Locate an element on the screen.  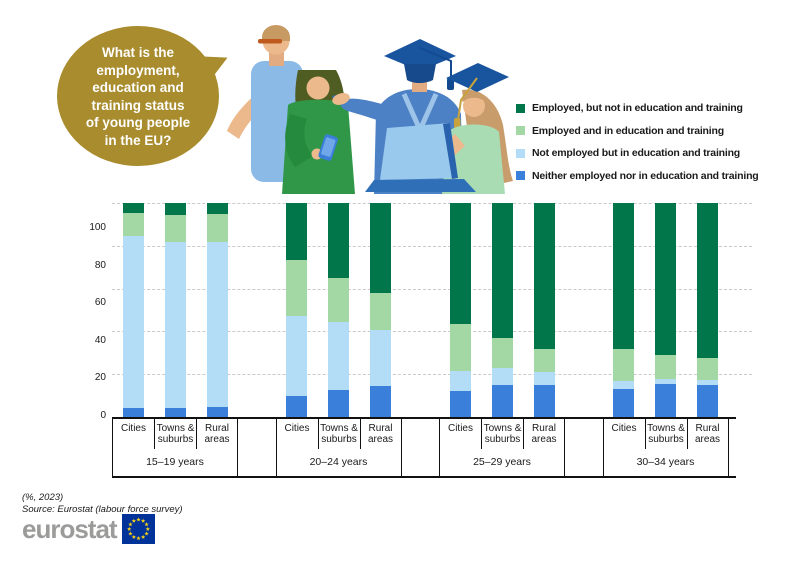
x-axis-bottom-line is located at coordinates (424, 477).